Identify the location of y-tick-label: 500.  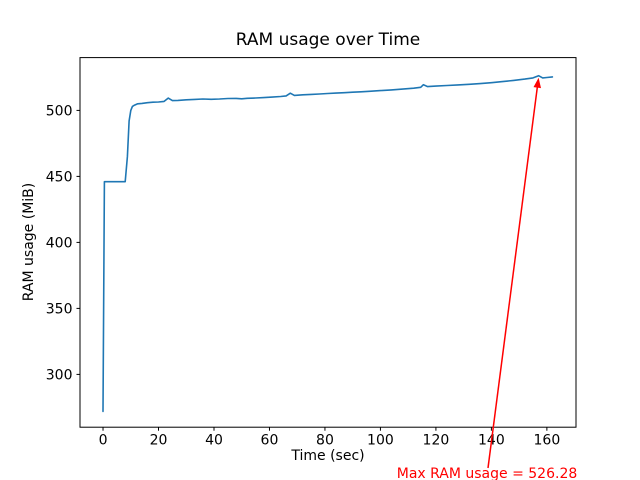
(59, 111).